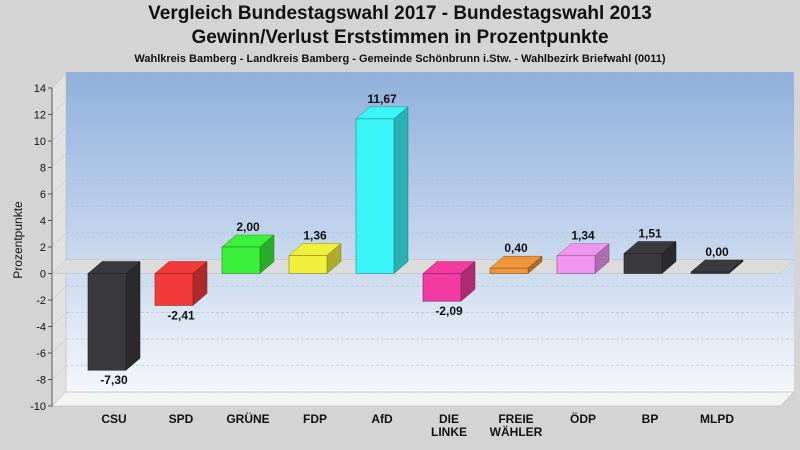 This screenshot has height=450, width=800. Describe the element at coordinates (41, 381) in the screenshot. I see `y-tick-label: -8` at that location.